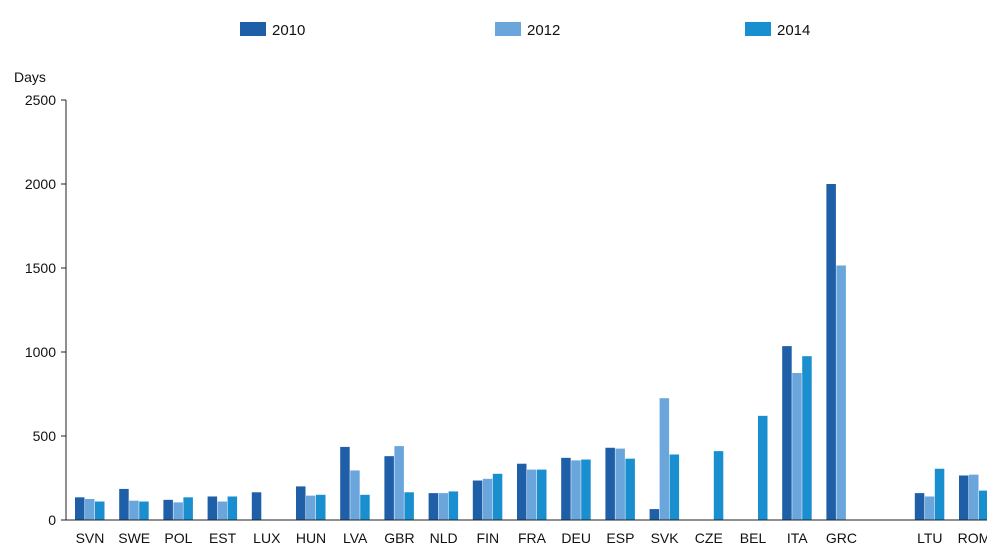 The image size is (987, 548). Describe the element at coordinates (232, 508) in the screenshot. I see `bar-2014-EST` at that location.